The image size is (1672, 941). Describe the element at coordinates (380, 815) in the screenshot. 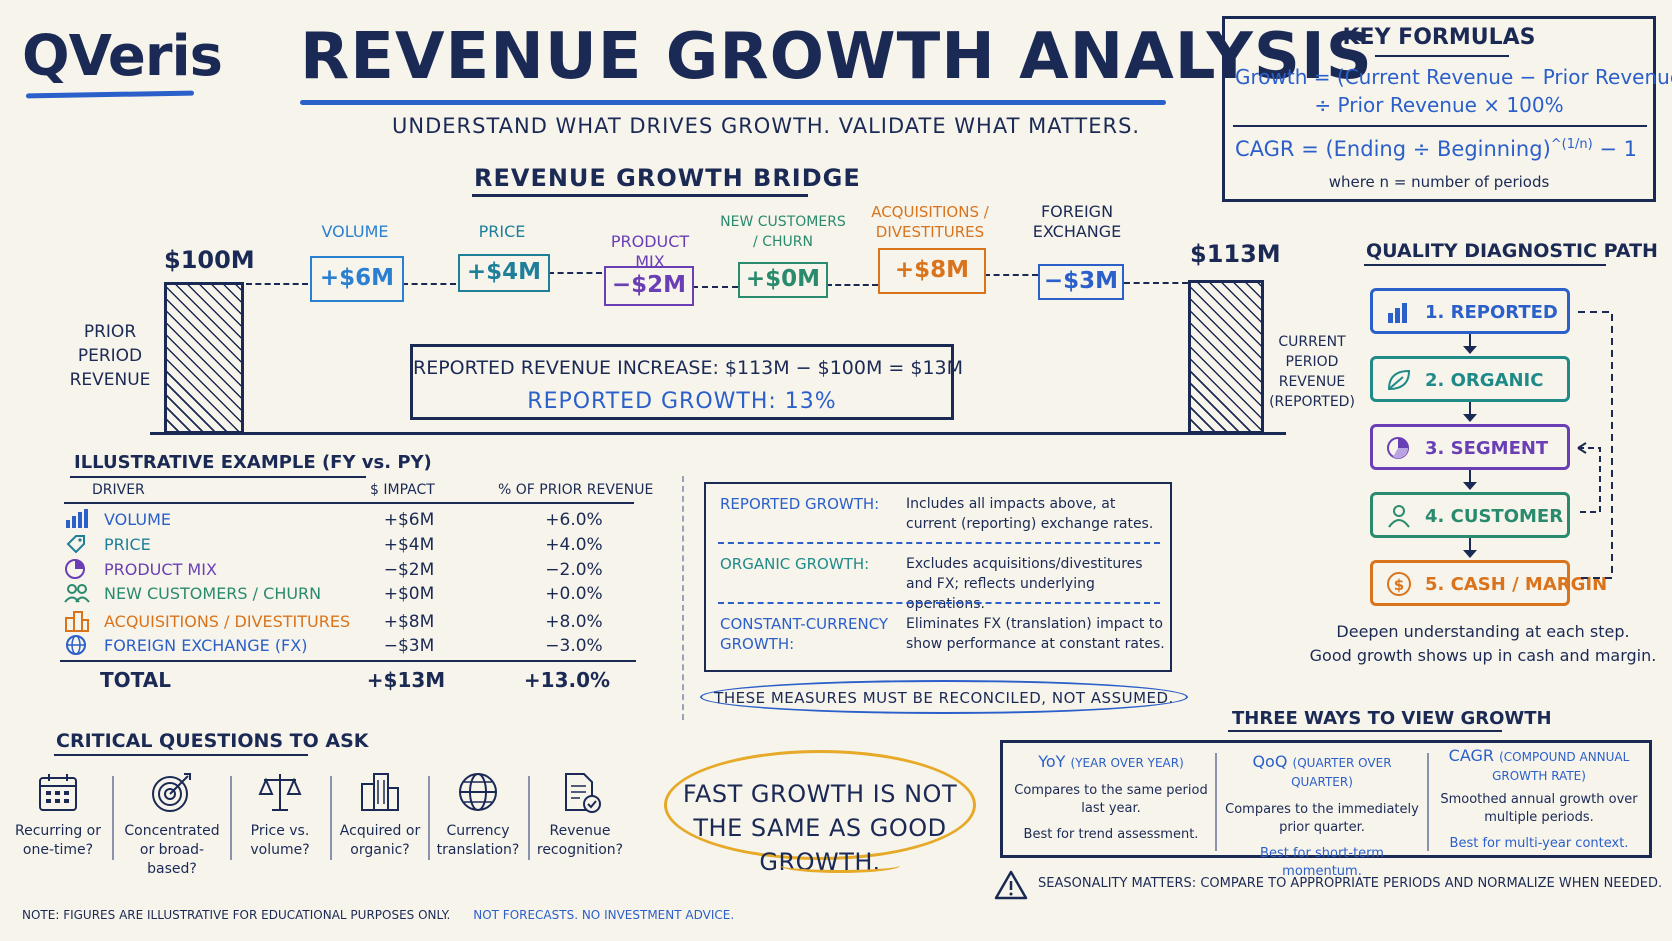

I see `question-item: Acquired or organic?` at that location.